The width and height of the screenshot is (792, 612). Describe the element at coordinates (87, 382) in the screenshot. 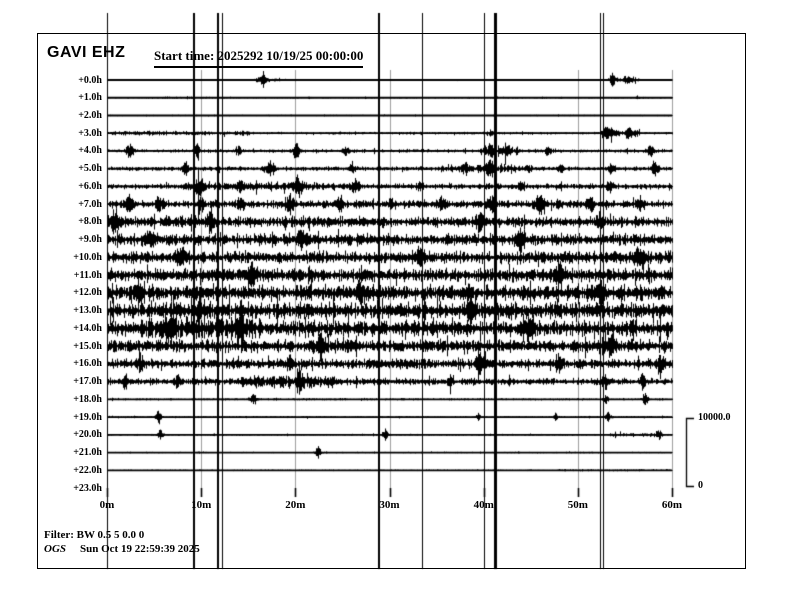

I see `hour-label: +17.0h` at that location.